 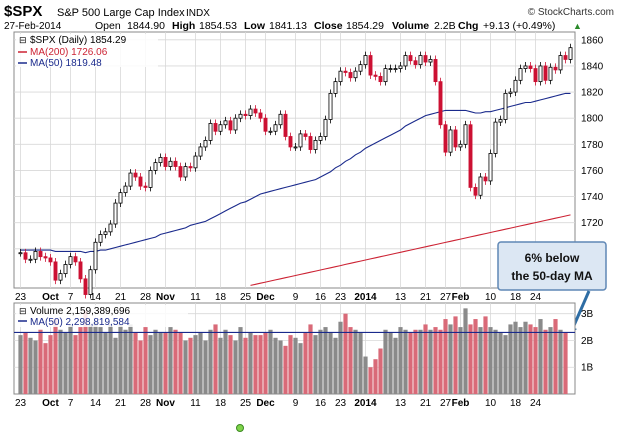 What do you see at coordinates (218, 26) in the screenshot?
I see `high-value: 1854.53` at bounding box center [218, 26].